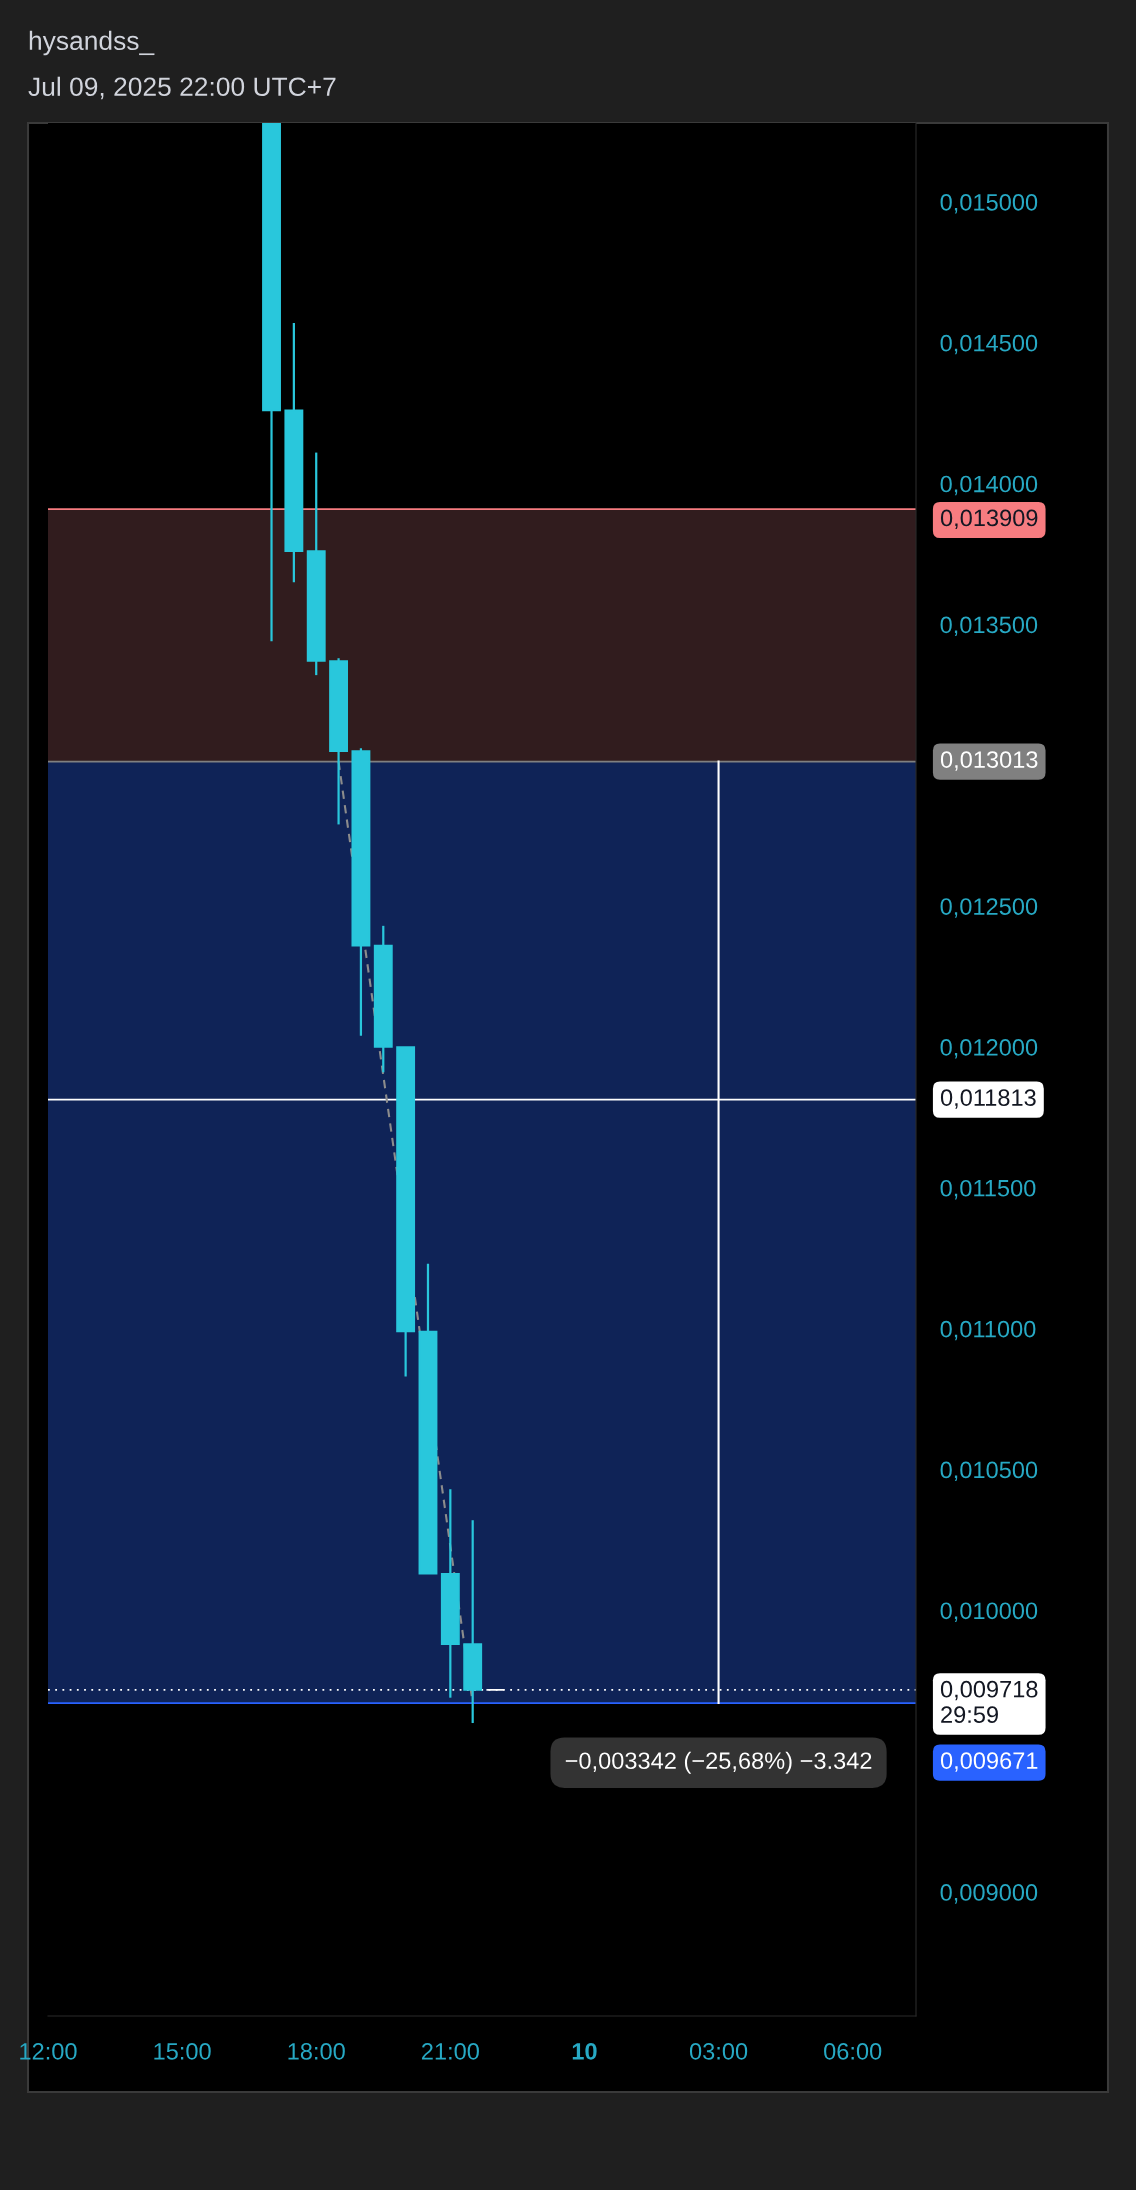 This screenshot has height=2190, width=1136. I want to click on x-tick-label: 03:00, so click(718, 2051).